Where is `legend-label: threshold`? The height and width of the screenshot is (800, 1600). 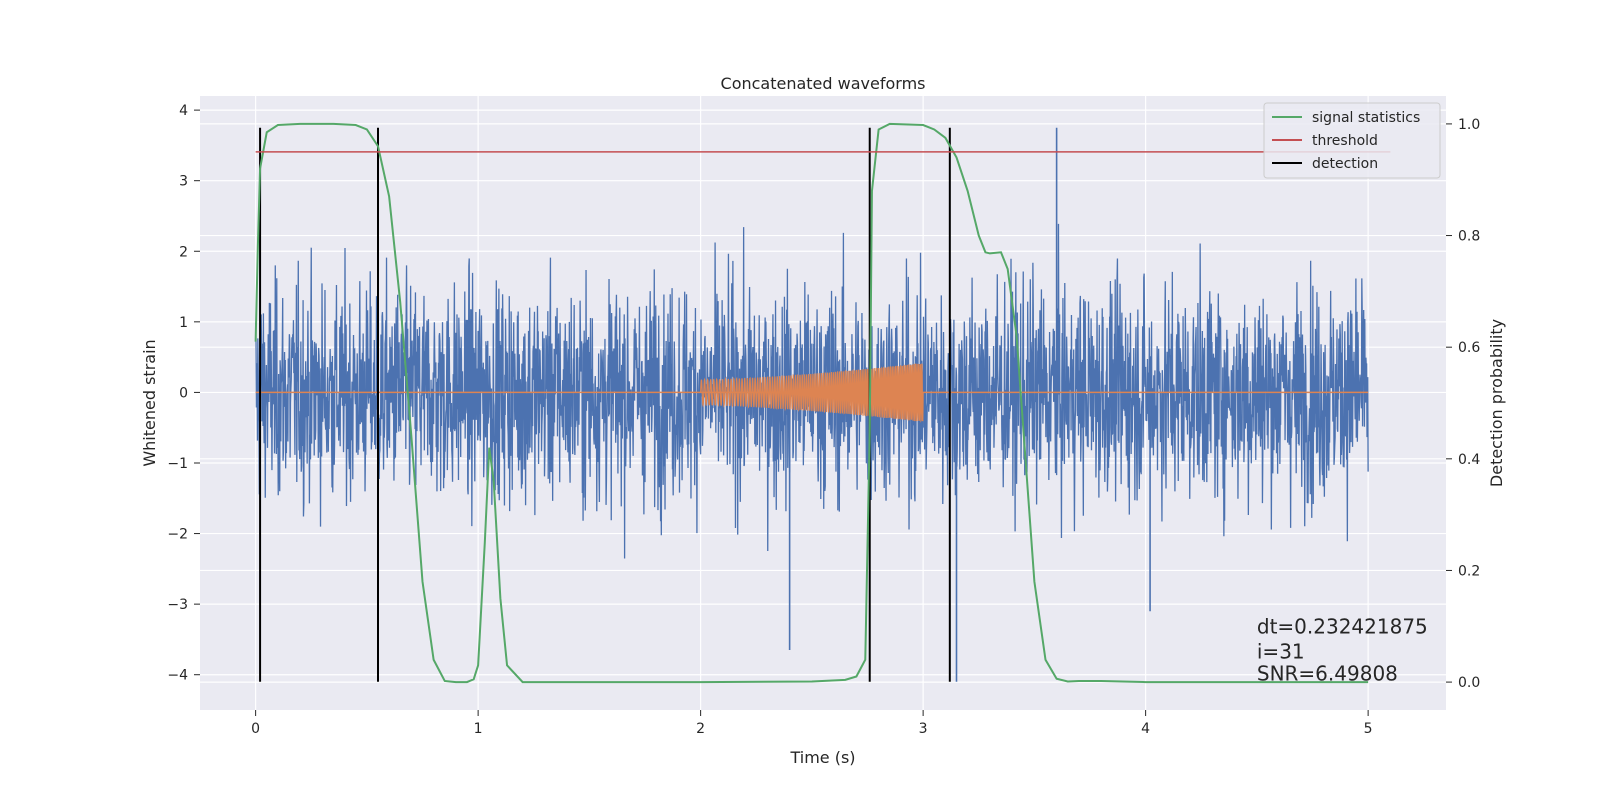
legend-label: threshold is located at coordinates (1345, 141).